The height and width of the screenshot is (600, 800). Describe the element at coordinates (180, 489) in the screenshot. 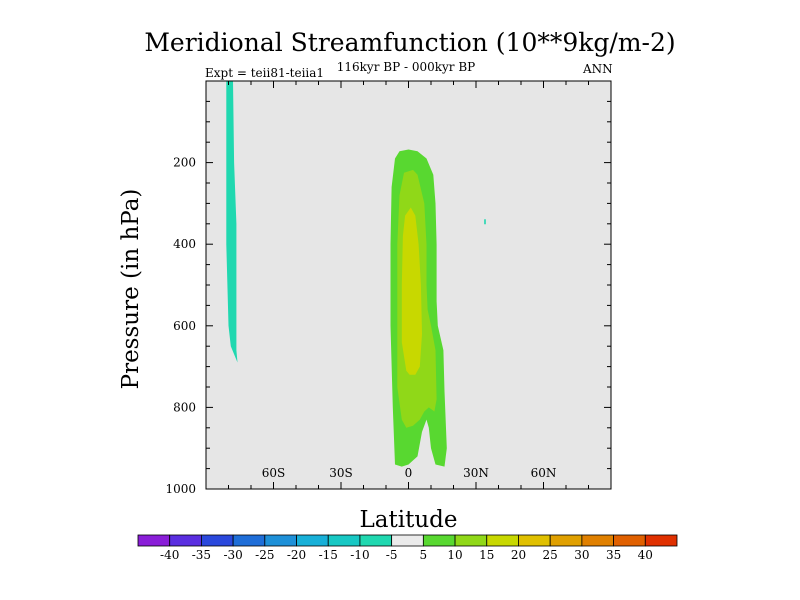

I see `y-tick-label: 1000` at that location.